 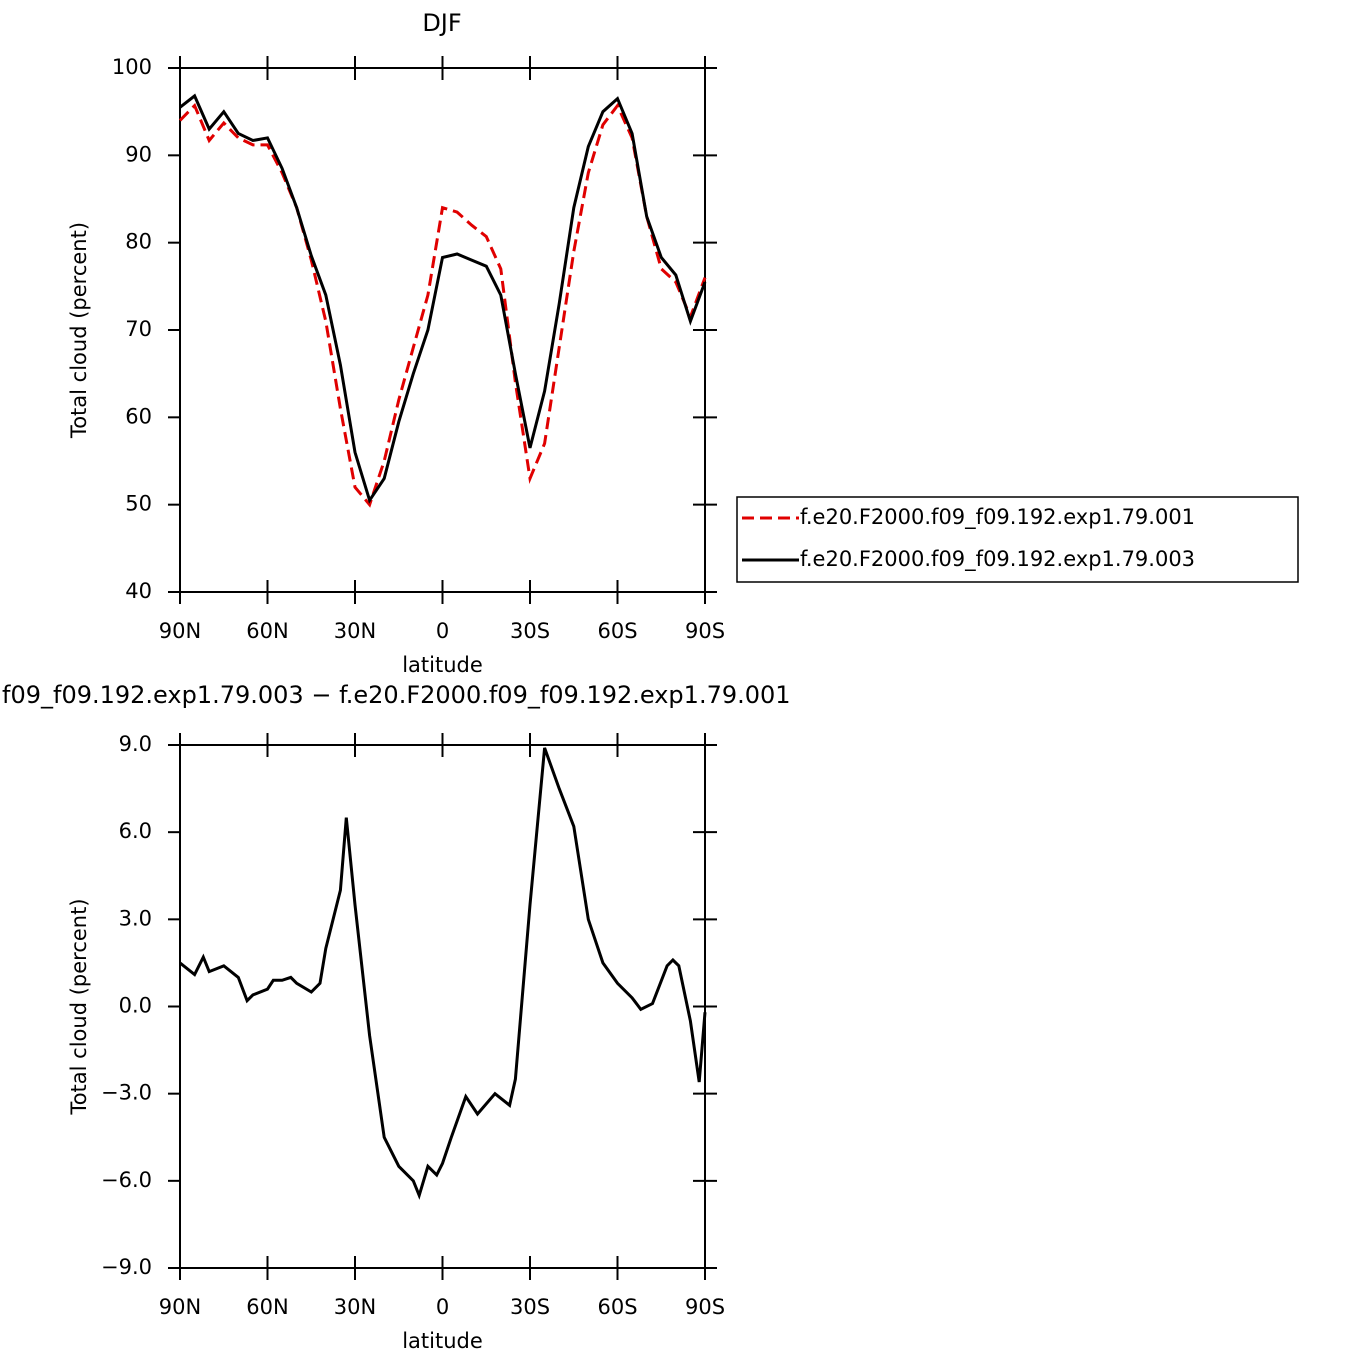 I want to click on y-tick-label: 90, so click(x=138, y=154).